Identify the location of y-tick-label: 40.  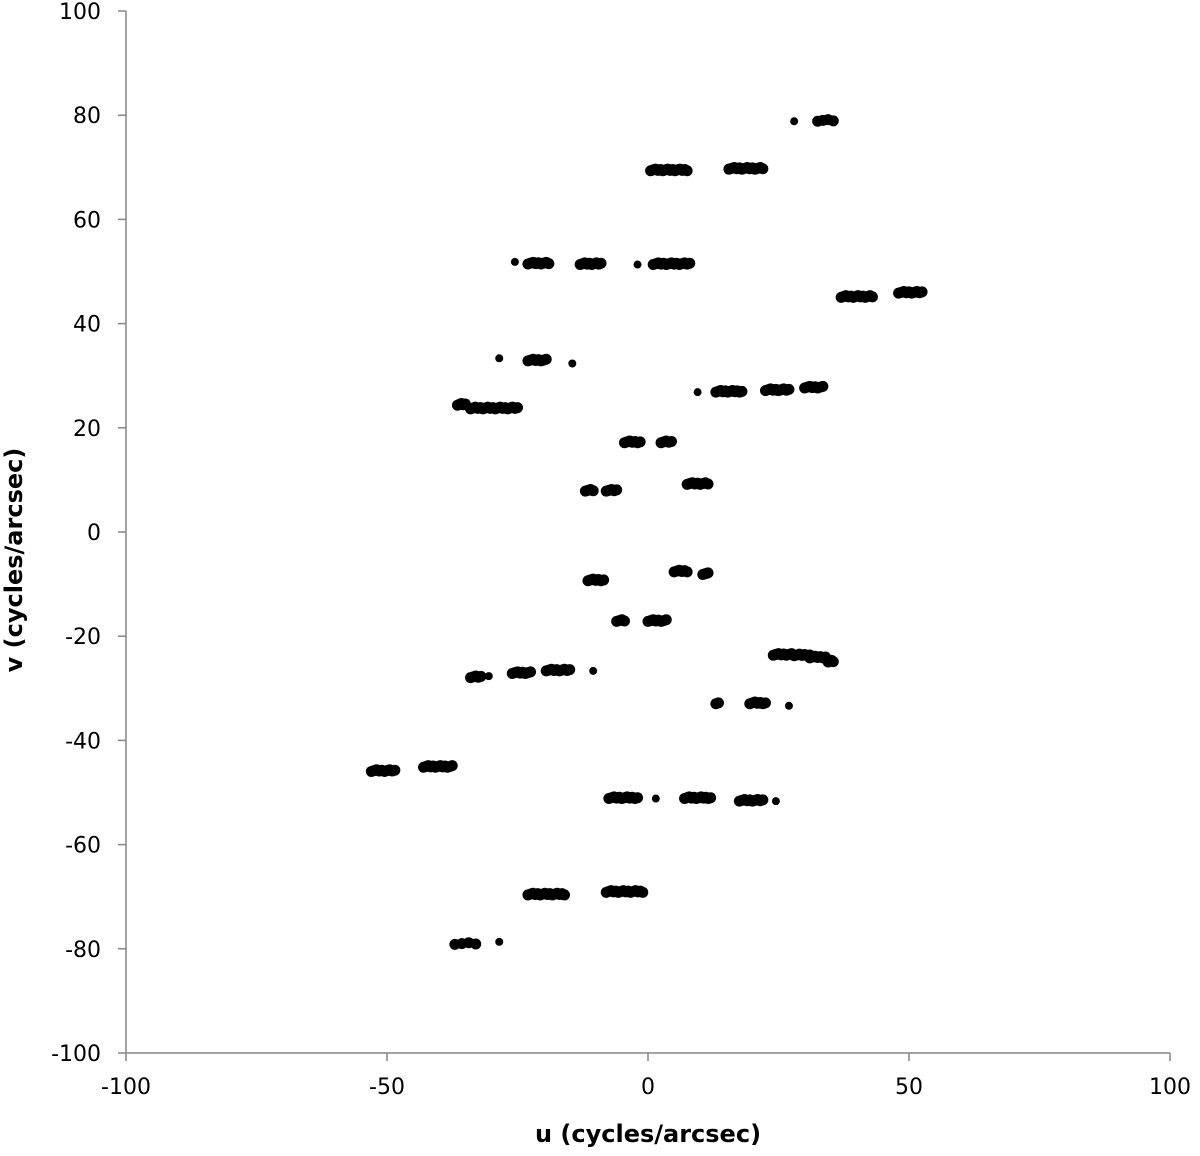
(87, 325).